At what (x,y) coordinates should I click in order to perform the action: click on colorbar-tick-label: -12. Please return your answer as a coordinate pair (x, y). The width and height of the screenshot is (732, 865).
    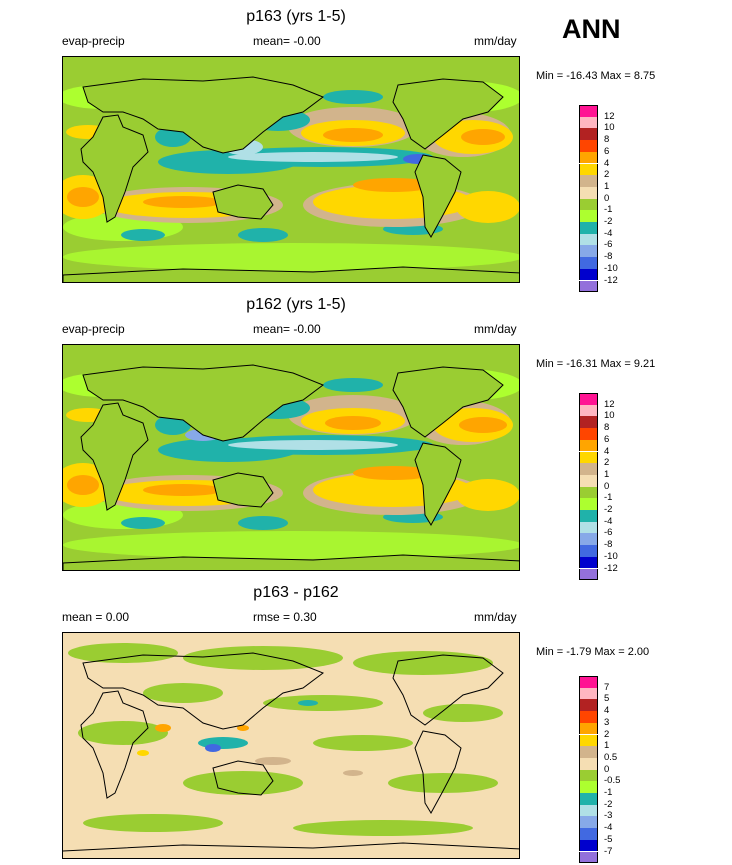
    Looking at the image, I should click on (611, 568).